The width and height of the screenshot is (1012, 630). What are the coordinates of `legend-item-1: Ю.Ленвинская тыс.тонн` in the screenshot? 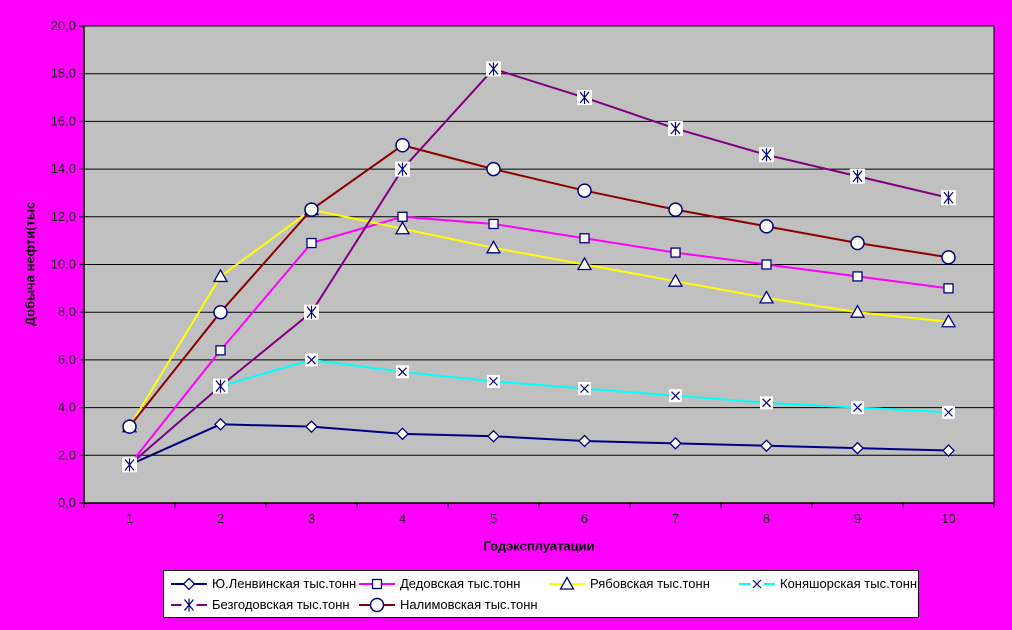 It's located at (264, 584).